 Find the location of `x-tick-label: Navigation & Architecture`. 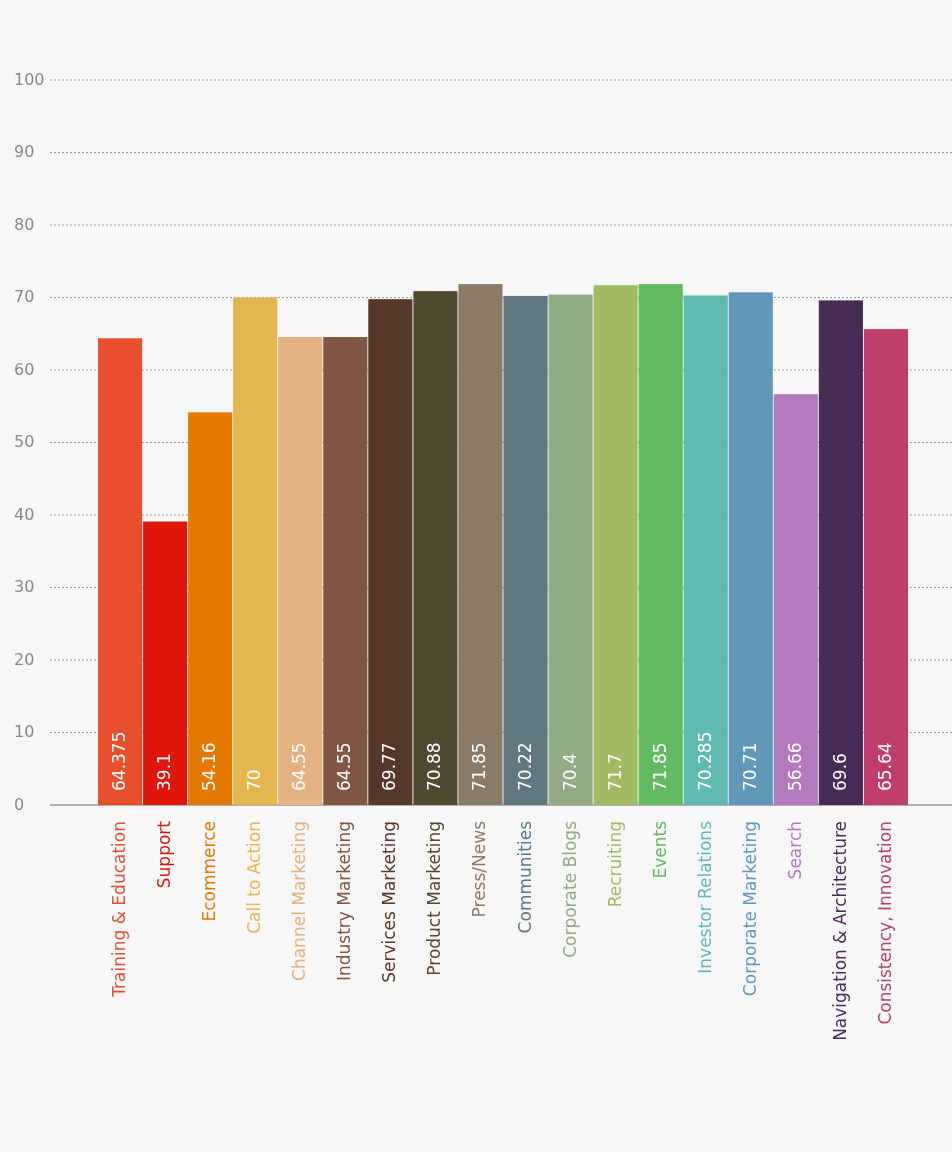

x-tick-label: Navigation & Architecture is located at coordinates (839, 931).